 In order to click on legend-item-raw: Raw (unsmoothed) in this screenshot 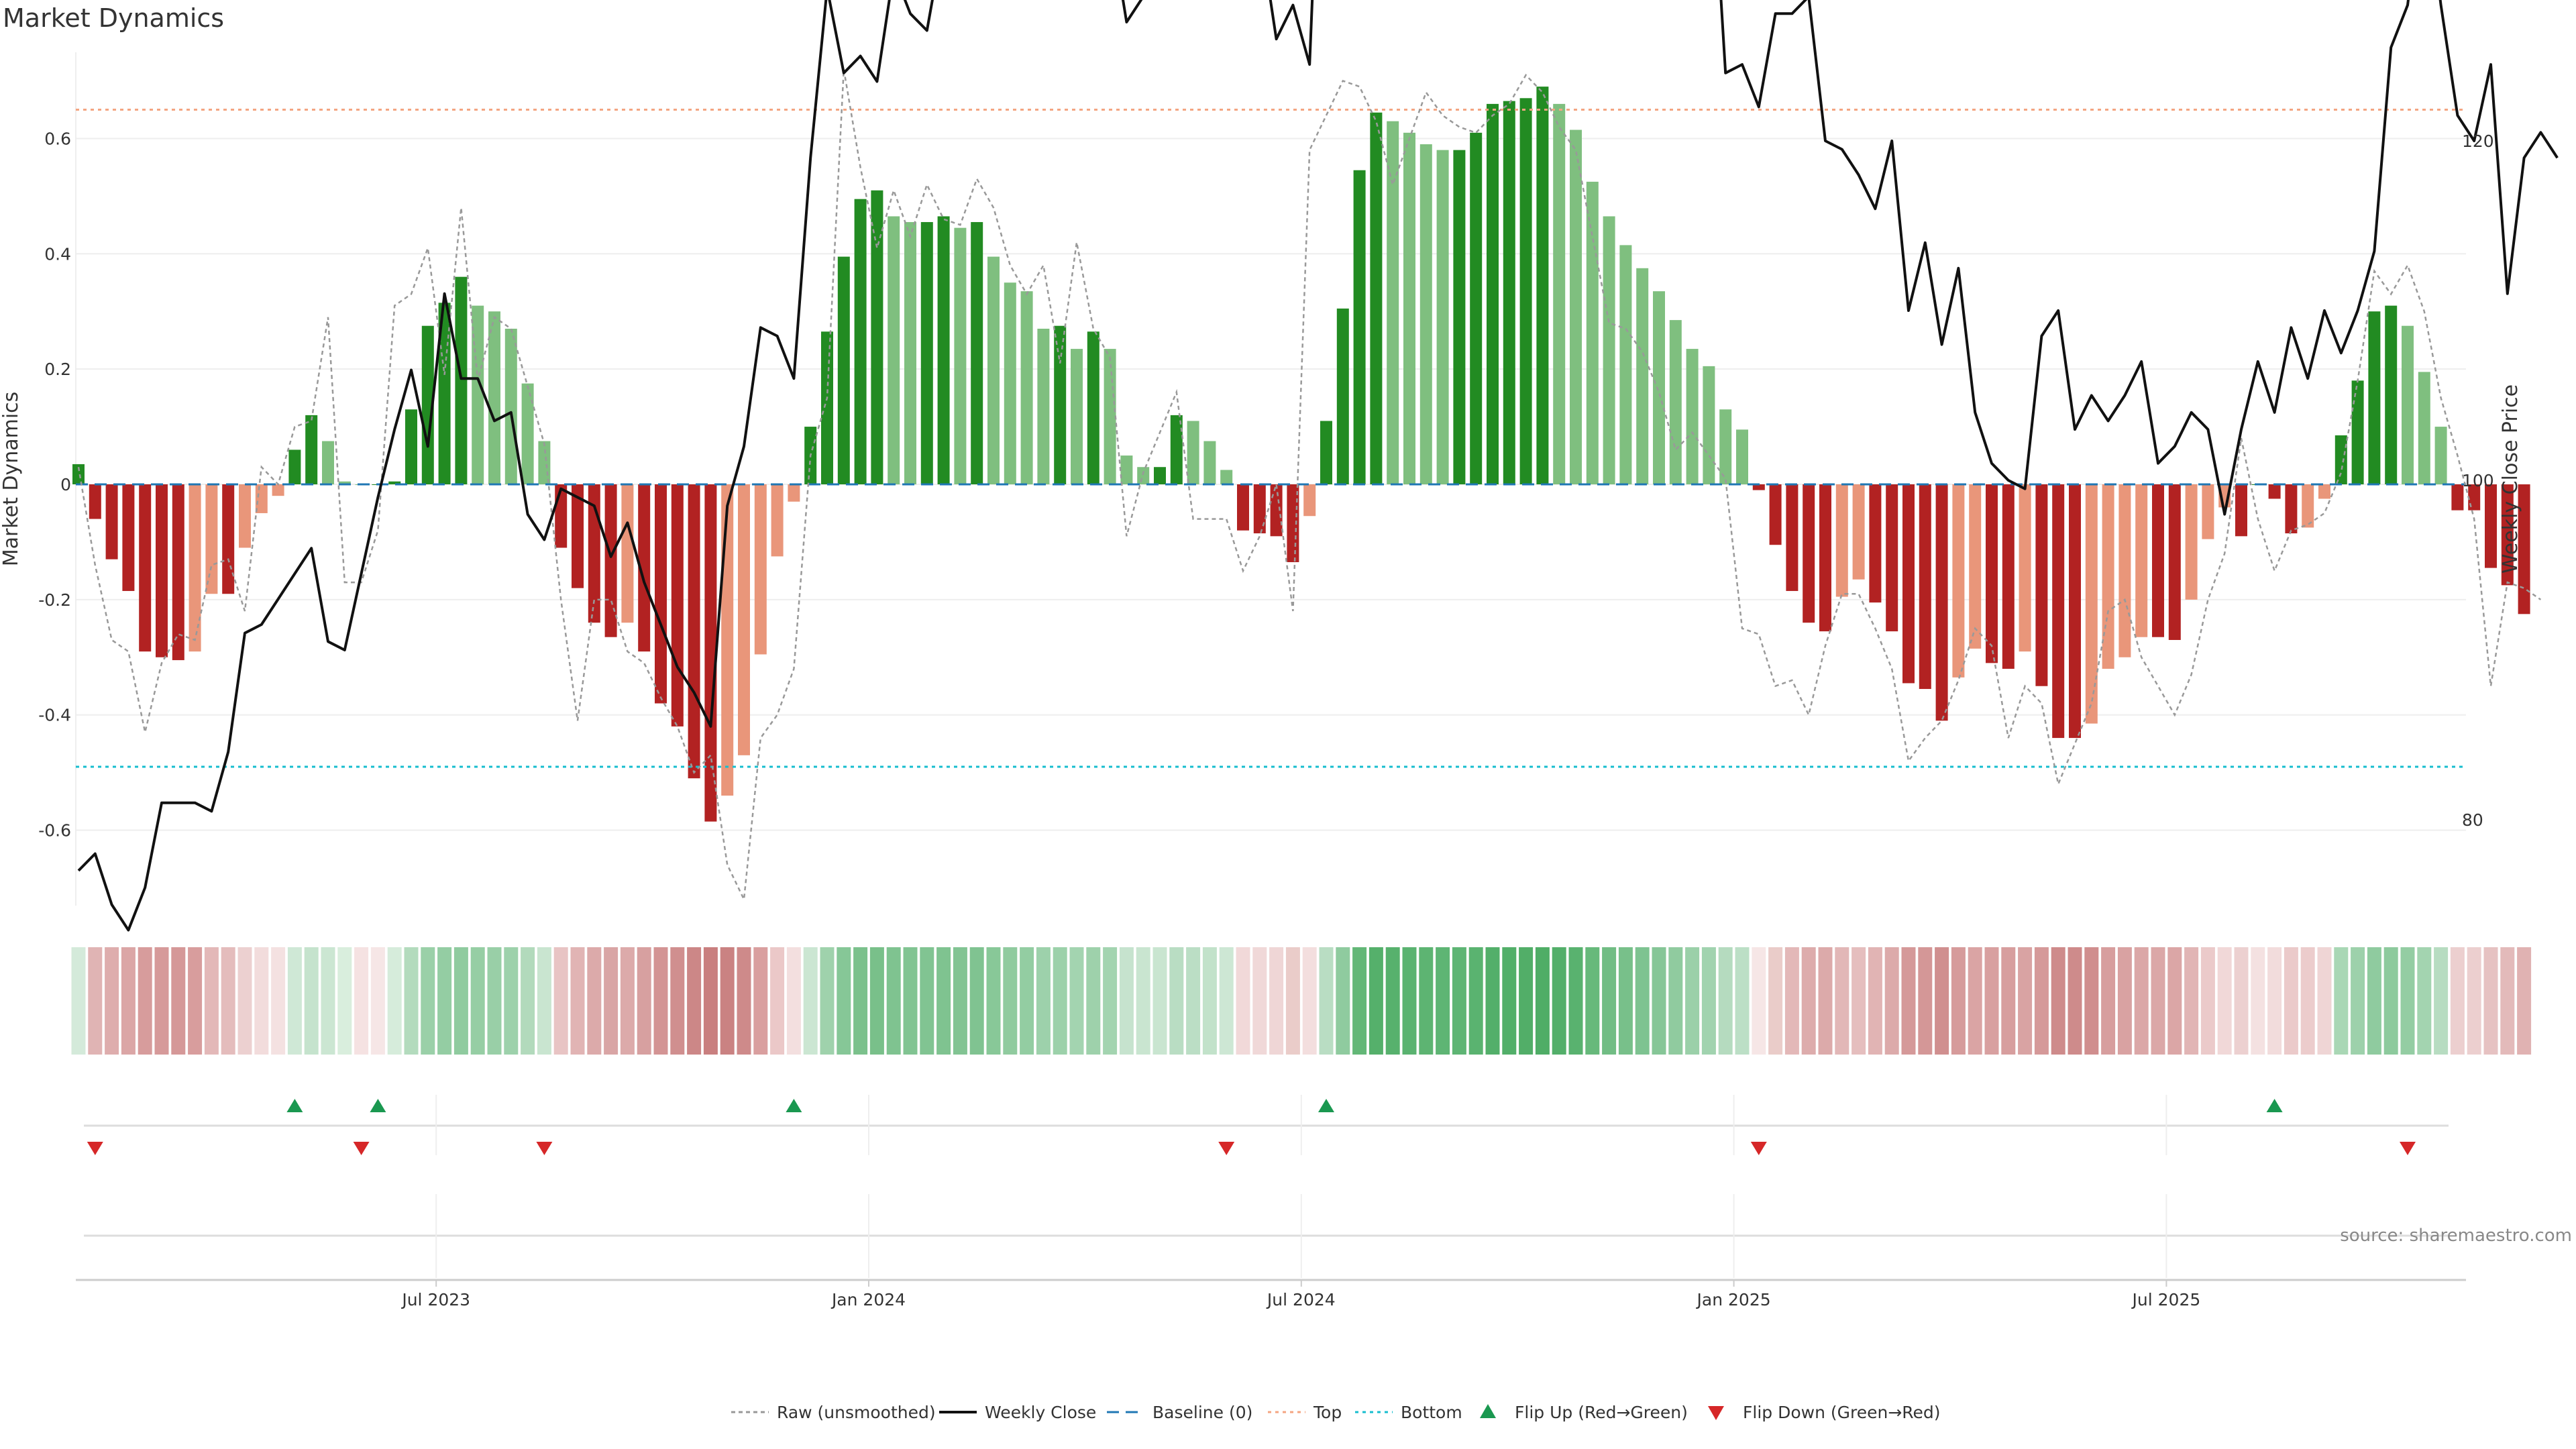, I will do `click(833, 1412)`.